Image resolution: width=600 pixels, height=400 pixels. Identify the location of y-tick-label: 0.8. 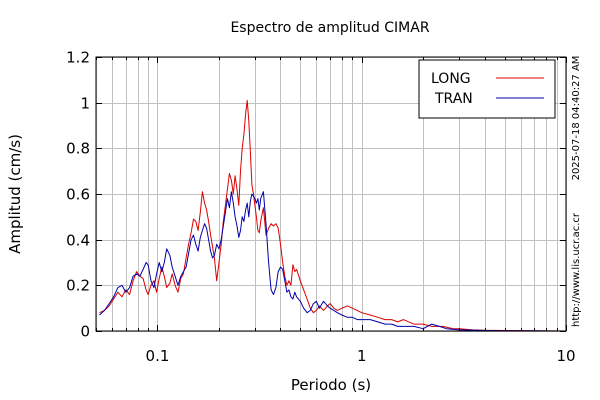
(78, 149).